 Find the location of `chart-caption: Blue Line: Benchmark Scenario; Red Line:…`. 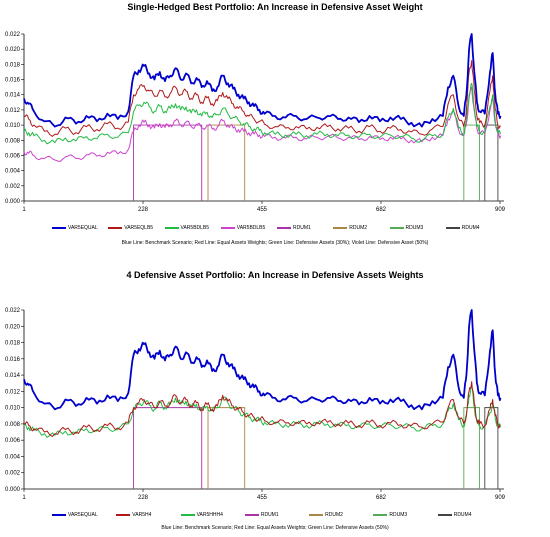

chart-caption: Blue Line: Benchmark Scenario; Red Line:… is located at coordinates (275, 528).